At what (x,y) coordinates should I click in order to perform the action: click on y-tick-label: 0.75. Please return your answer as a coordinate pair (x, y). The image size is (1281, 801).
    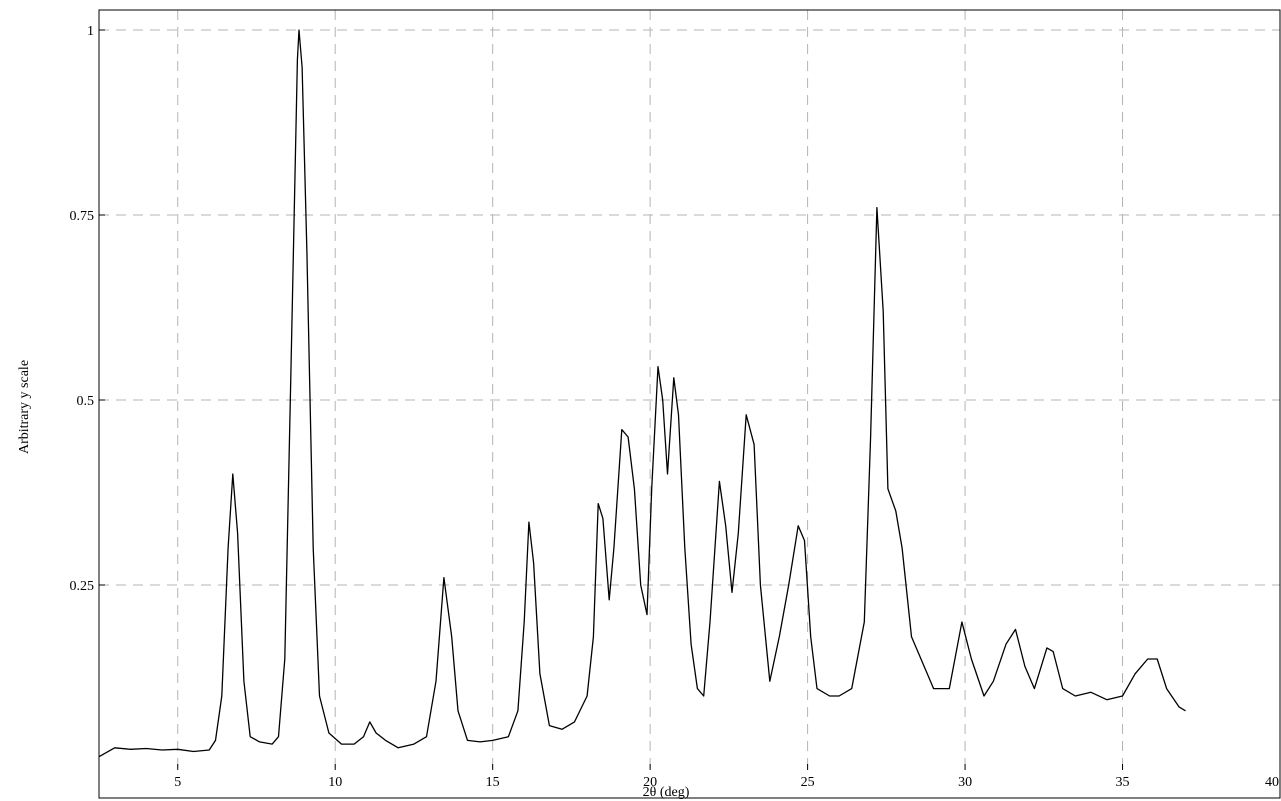
    Looking at the image, I should click on (82, 216).